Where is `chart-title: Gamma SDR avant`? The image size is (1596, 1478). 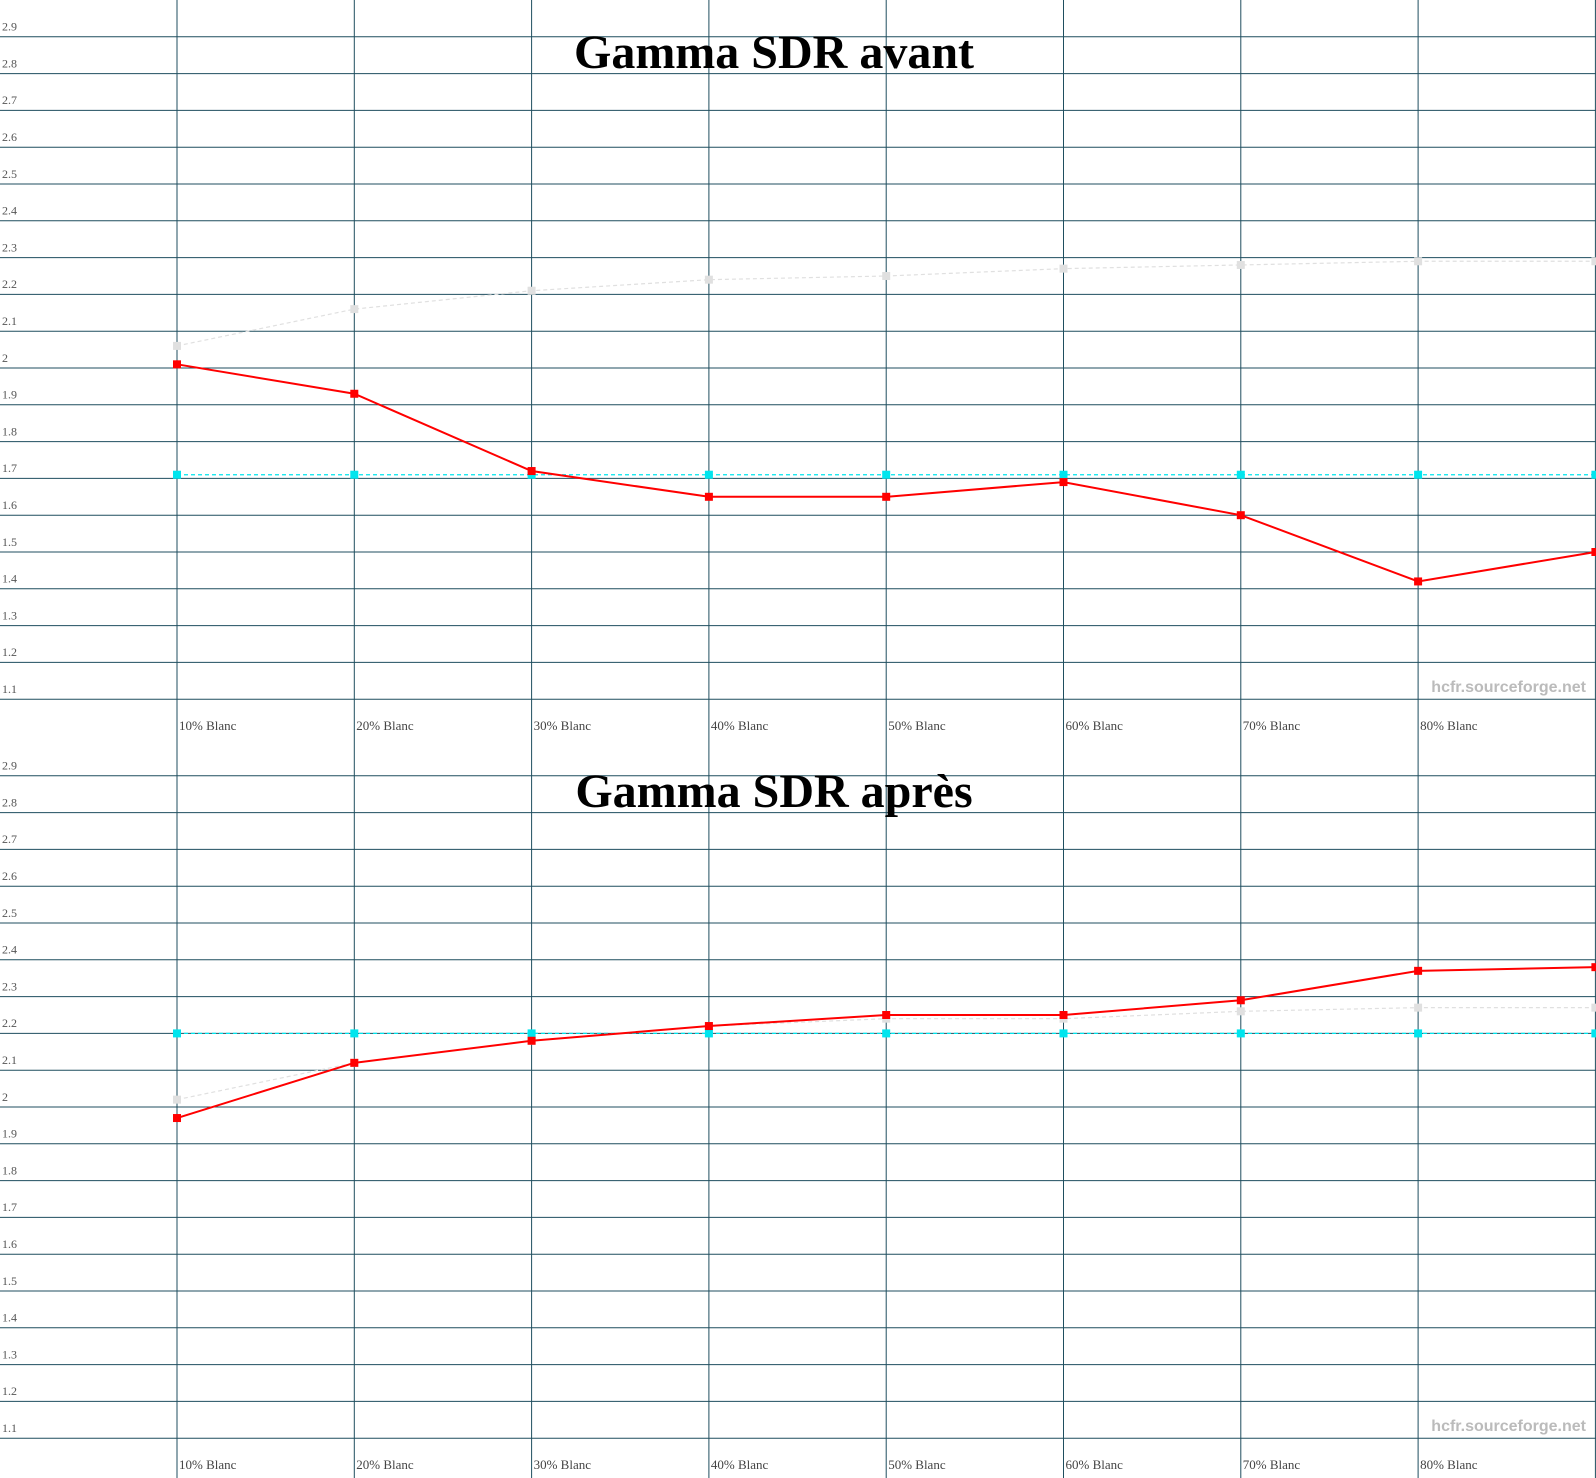 chart-title: Gamma SDR avant is located at coordinates (774, 52).